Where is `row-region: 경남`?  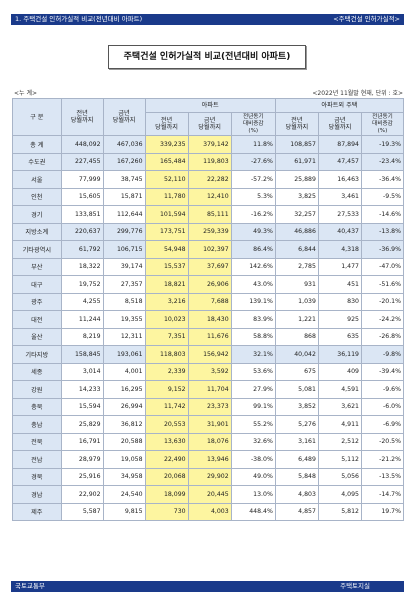
row-region: 경남 is located at coordinates (37, 494).